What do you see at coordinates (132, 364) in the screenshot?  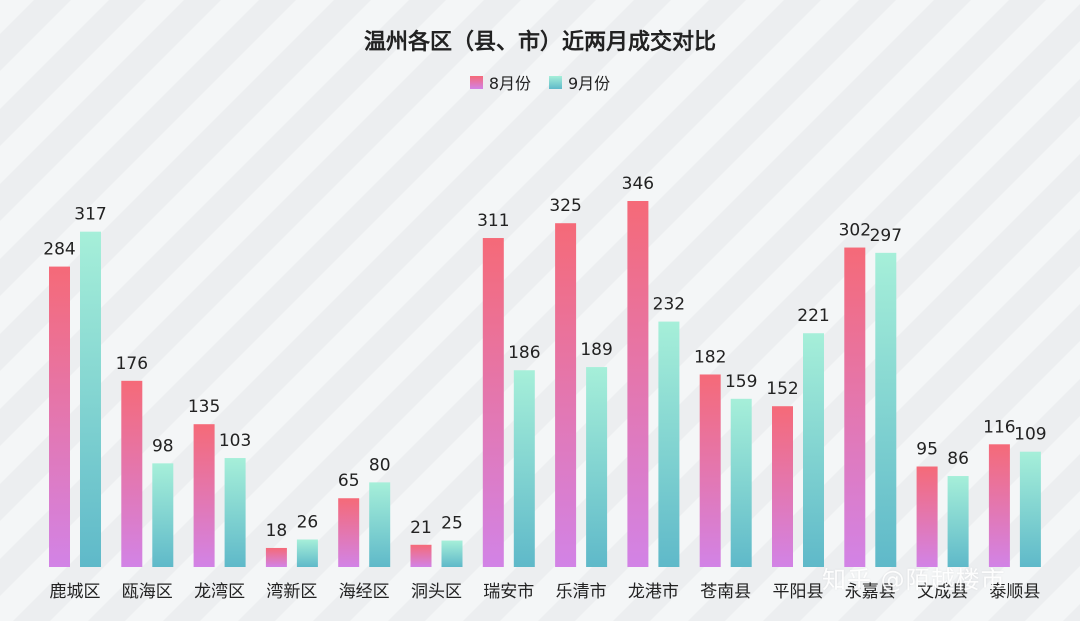 I see `data-label-aug-1: 176` at bounding box center [132, 364].